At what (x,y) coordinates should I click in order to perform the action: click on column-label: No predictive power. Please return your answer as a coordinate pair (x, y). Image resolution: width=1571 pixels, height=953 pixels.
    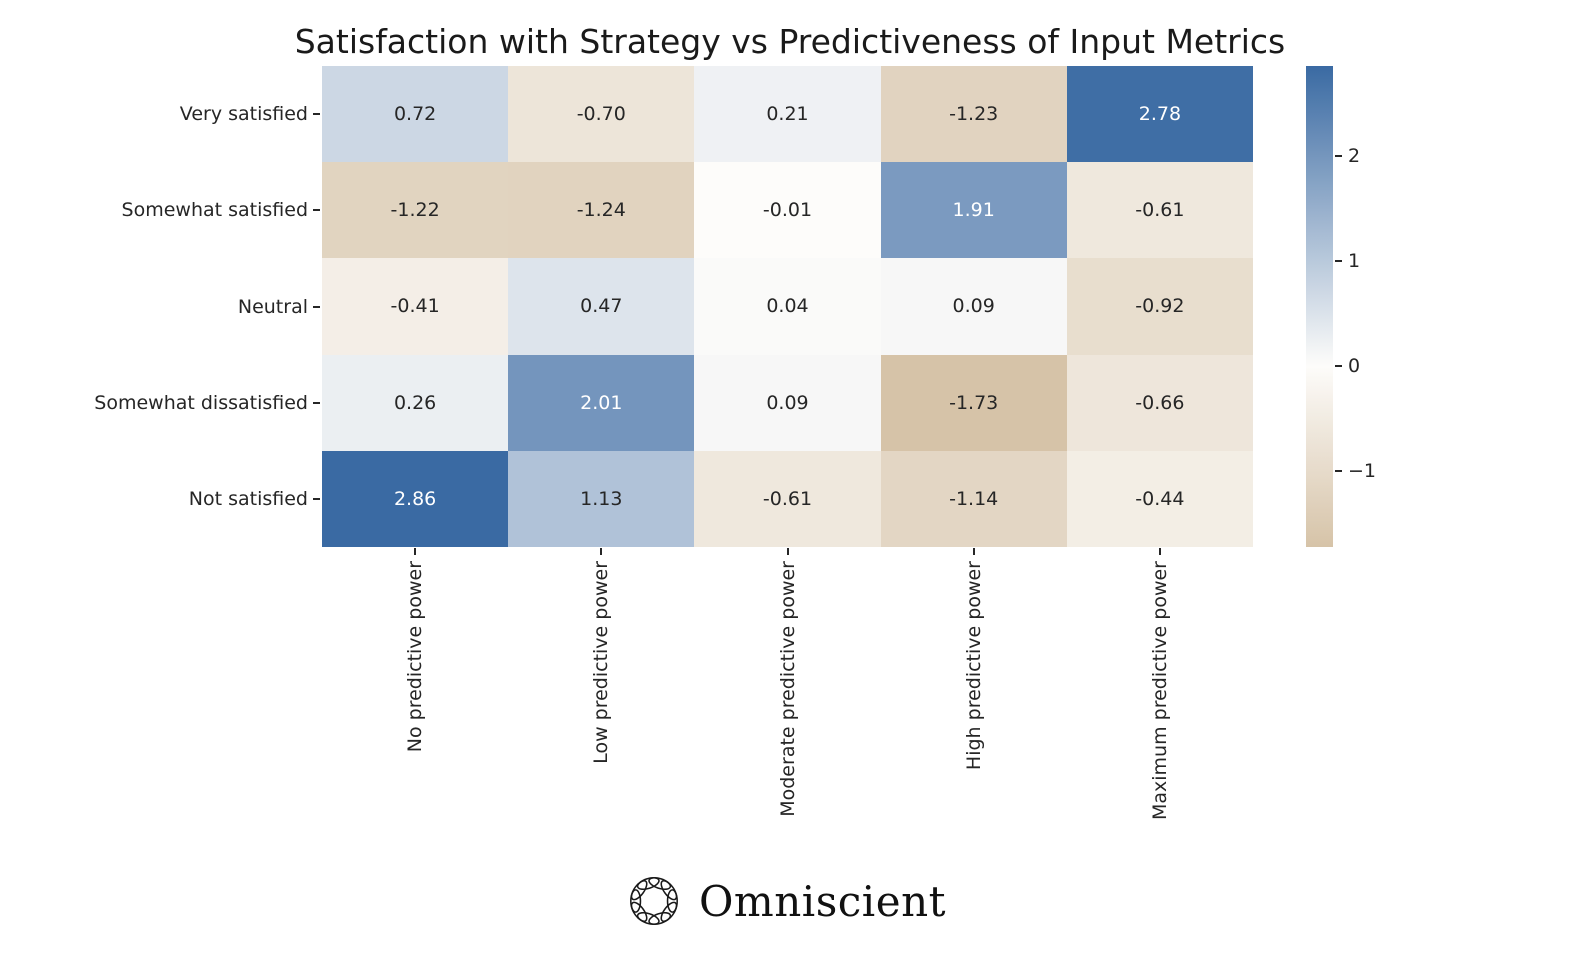
    Looking at the image, I should click on (415, 657).